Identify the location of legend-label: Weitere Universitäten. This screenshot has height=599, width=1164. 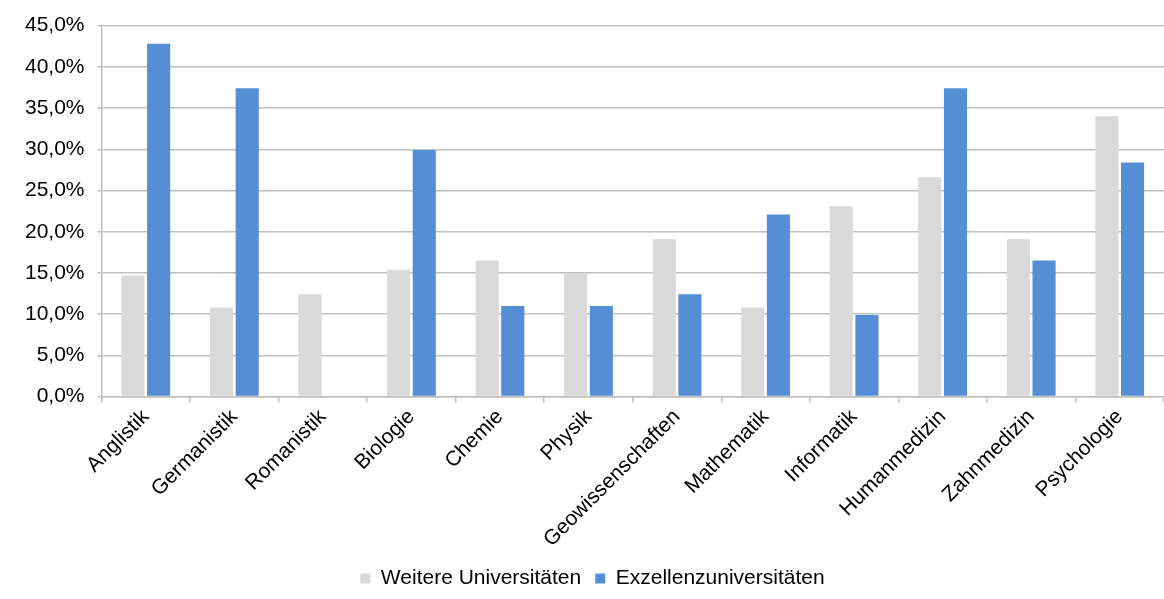
(481, 577).